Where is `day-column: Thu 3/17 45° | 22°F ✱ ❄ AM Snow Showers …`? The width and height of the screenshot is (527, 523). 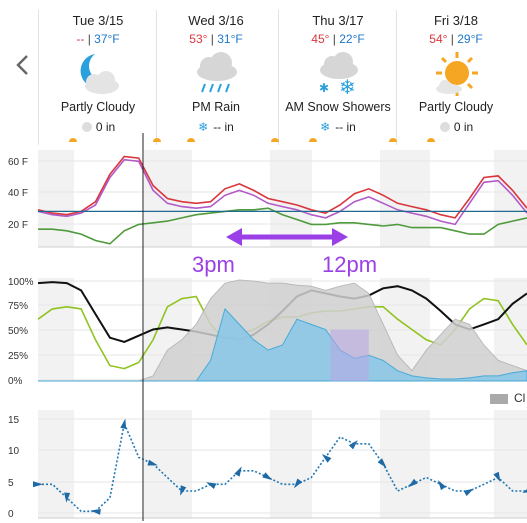 day-column: Thu 3/17 45° | 22°F ✱ ❄ AM Snow Showers … is located at coordinates (334, 77).